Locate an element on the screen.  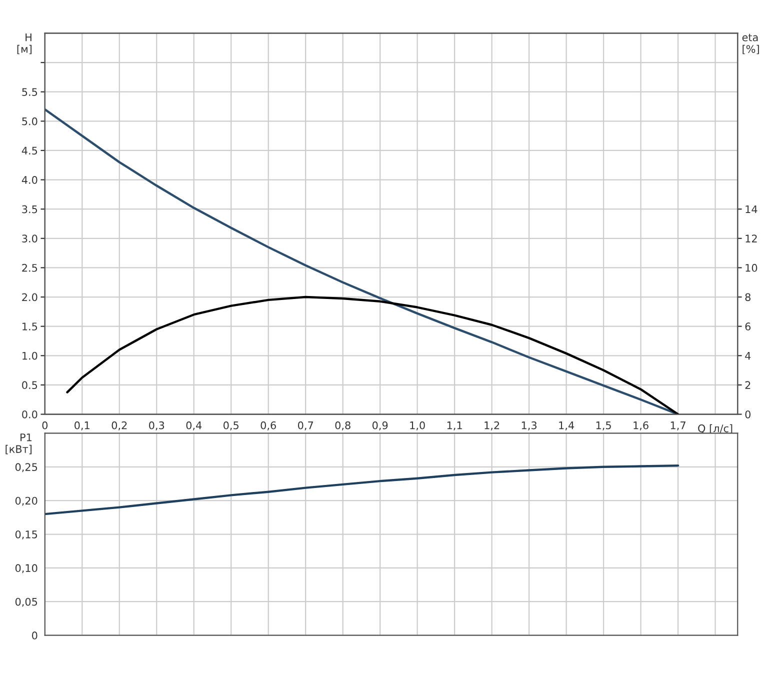
y-tick-label: 3.5 is located at coordinates (30, 209).